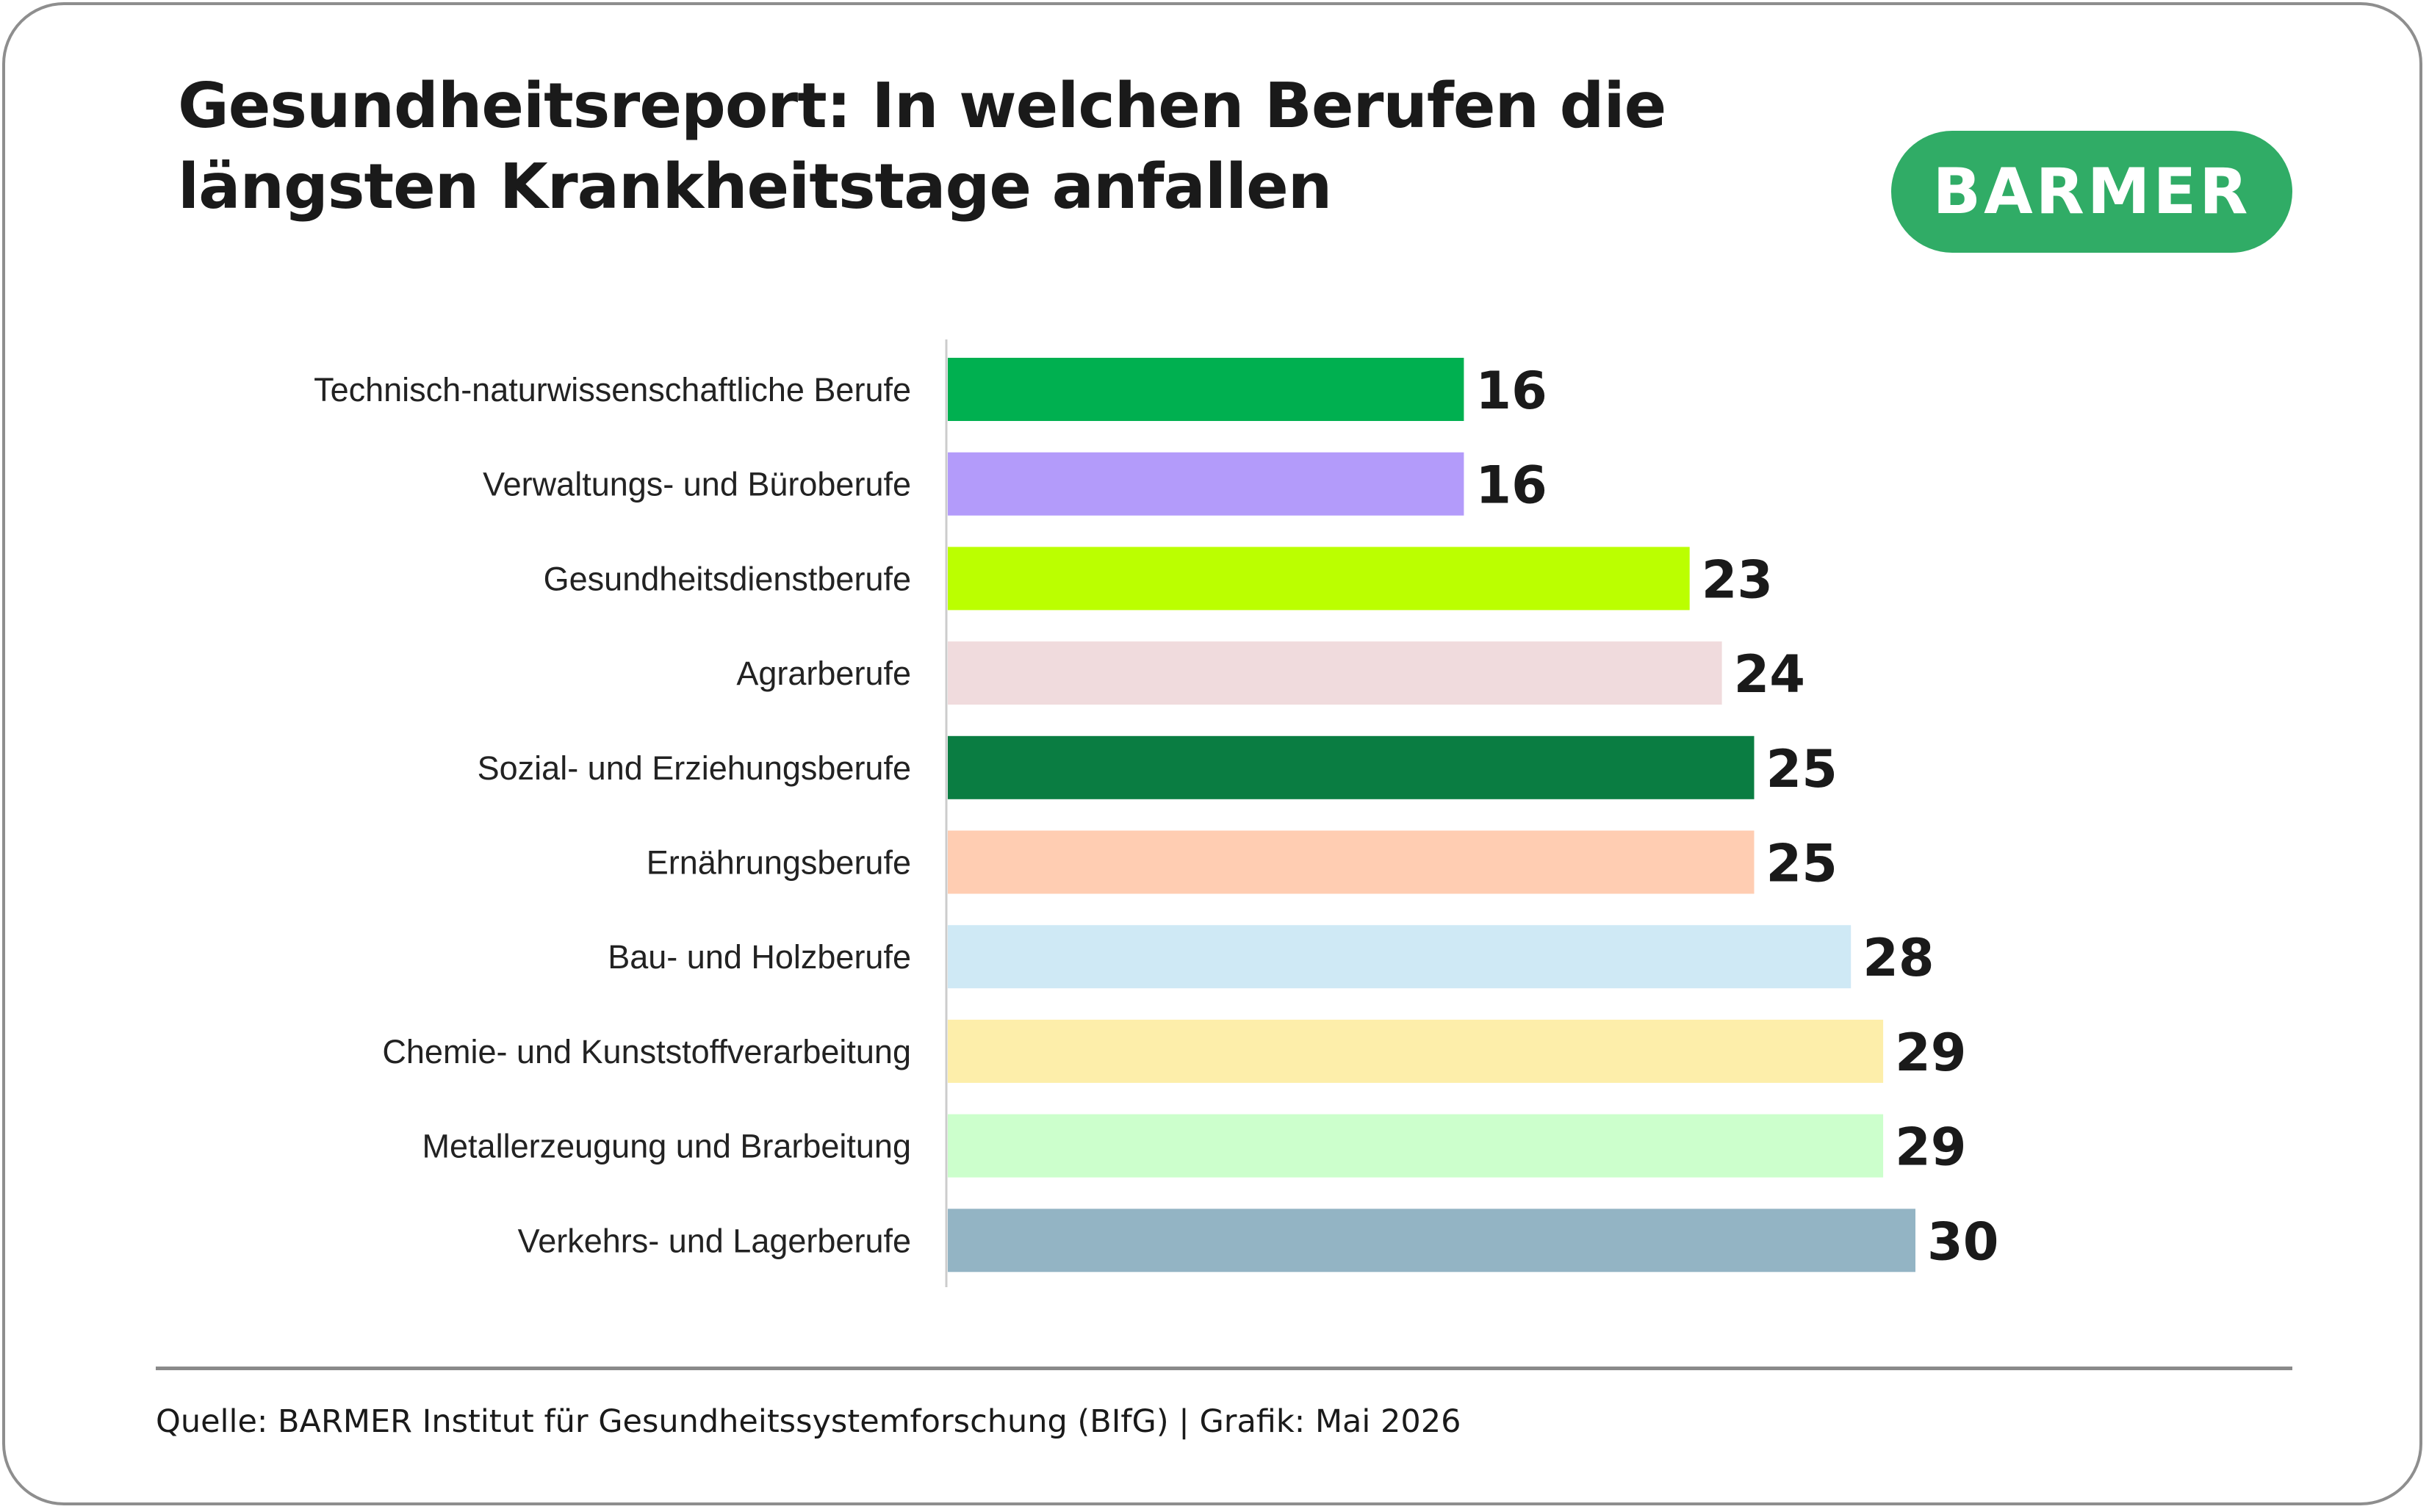  What do you see at coordinates (697, 485) in the screenshot?
I see `category-label: Verwaltungs- und Büroberufe` at bounding box center [697, 485].